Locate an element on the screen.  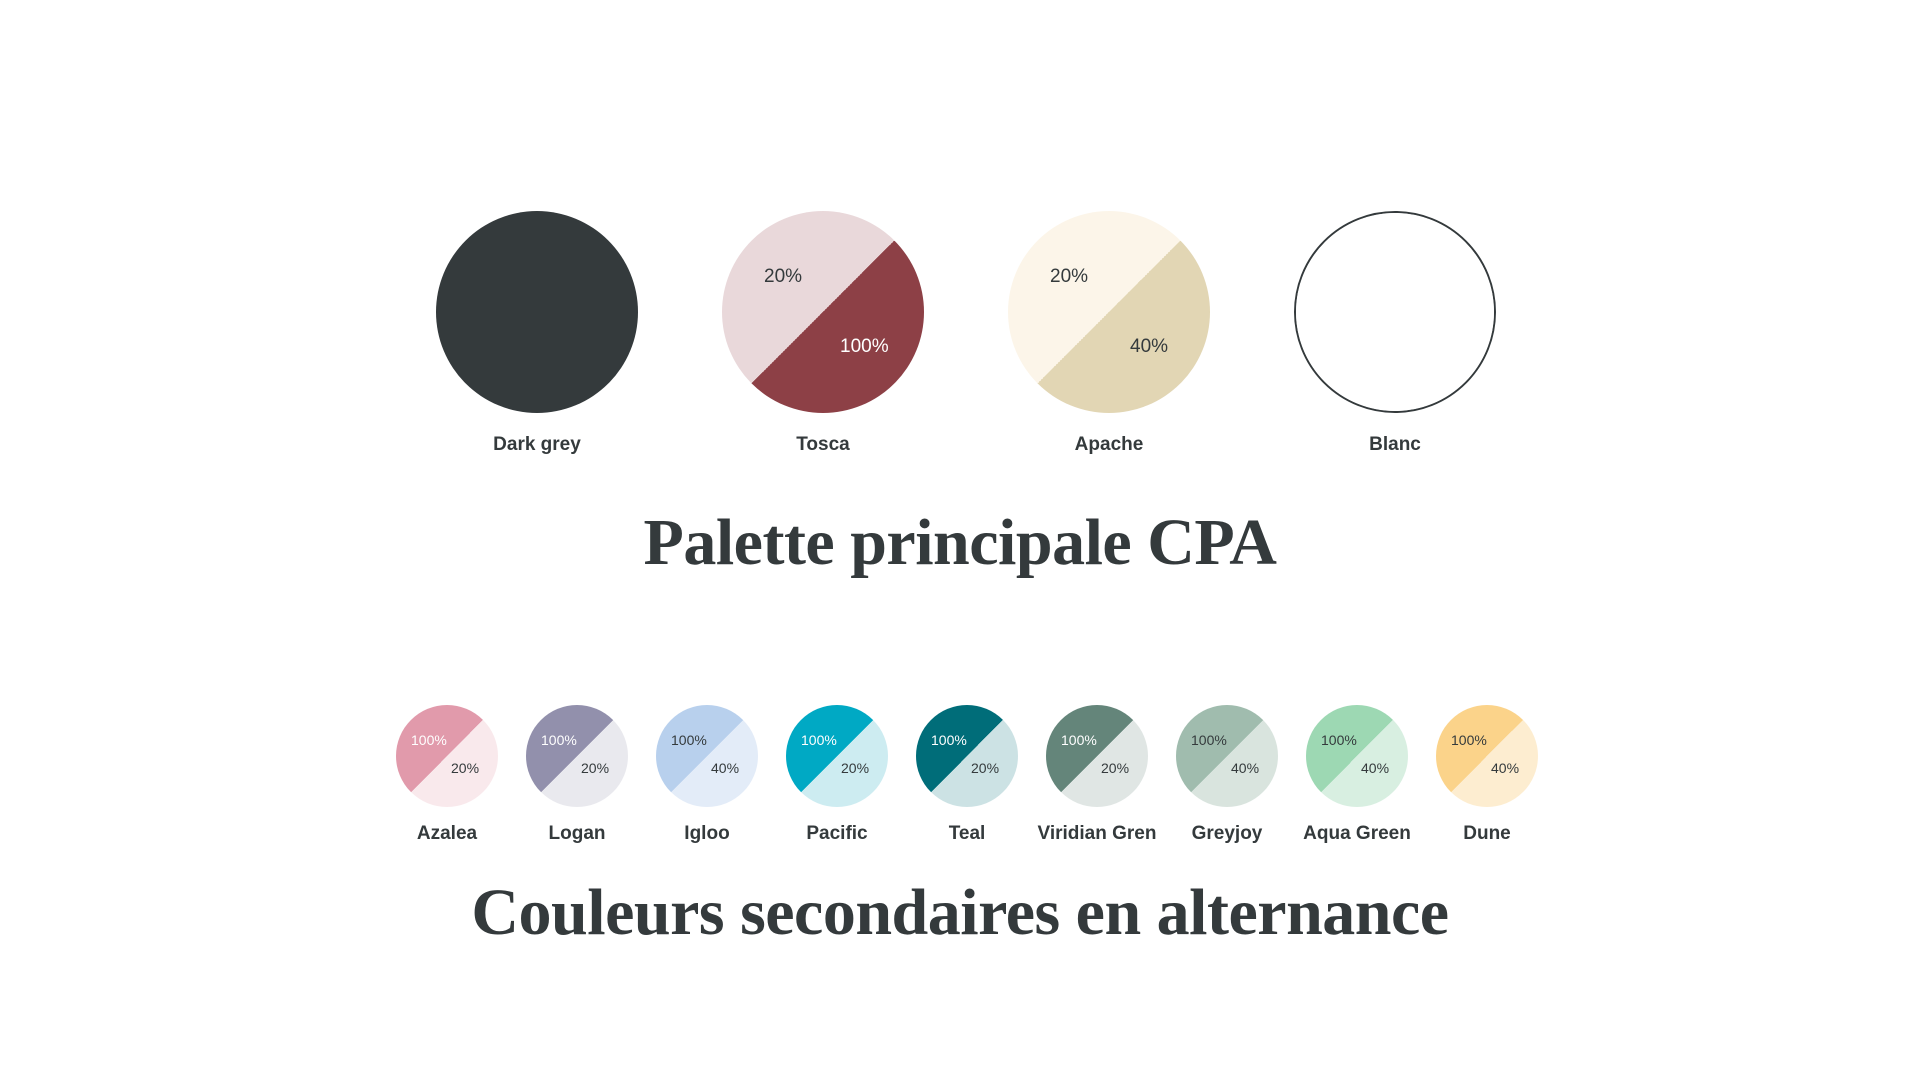
swatch-viridian-gren-pct-a: 100% is located at coordinates (1079, 740).